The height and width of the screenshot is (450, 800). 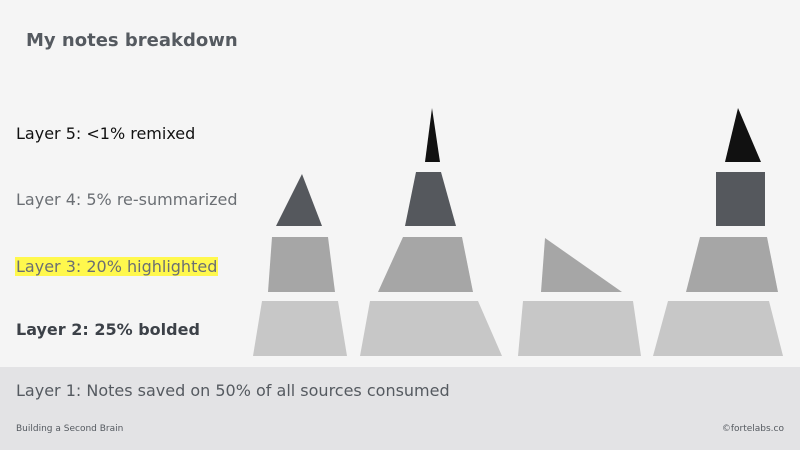 What do you see at coordinates (132, 40) in the screenshot?
I see `slide-title: My notes breakdown` at bounding box center [132, 40].